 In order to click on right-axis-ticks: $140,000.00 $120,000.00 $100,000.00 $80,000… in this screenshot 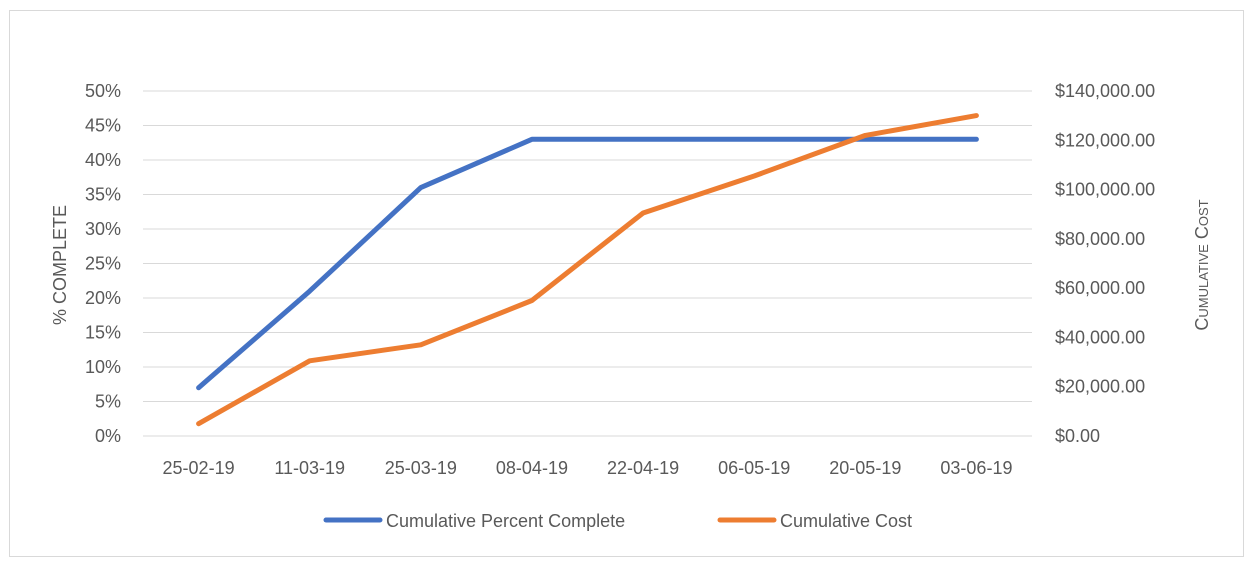, I will do `click(1105, 263)`.